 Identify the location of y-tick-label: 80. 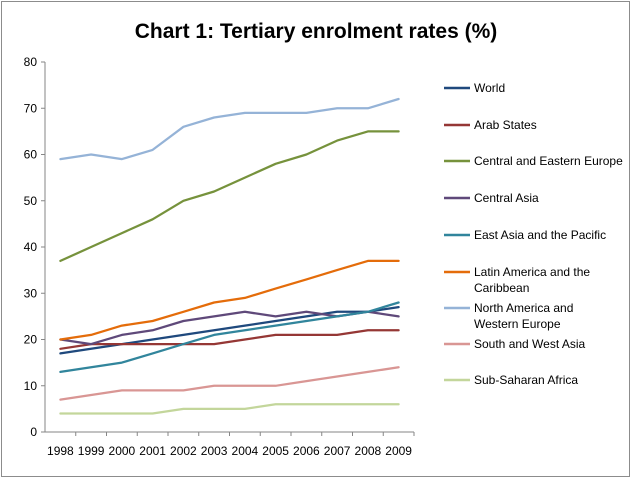
(31, 62).